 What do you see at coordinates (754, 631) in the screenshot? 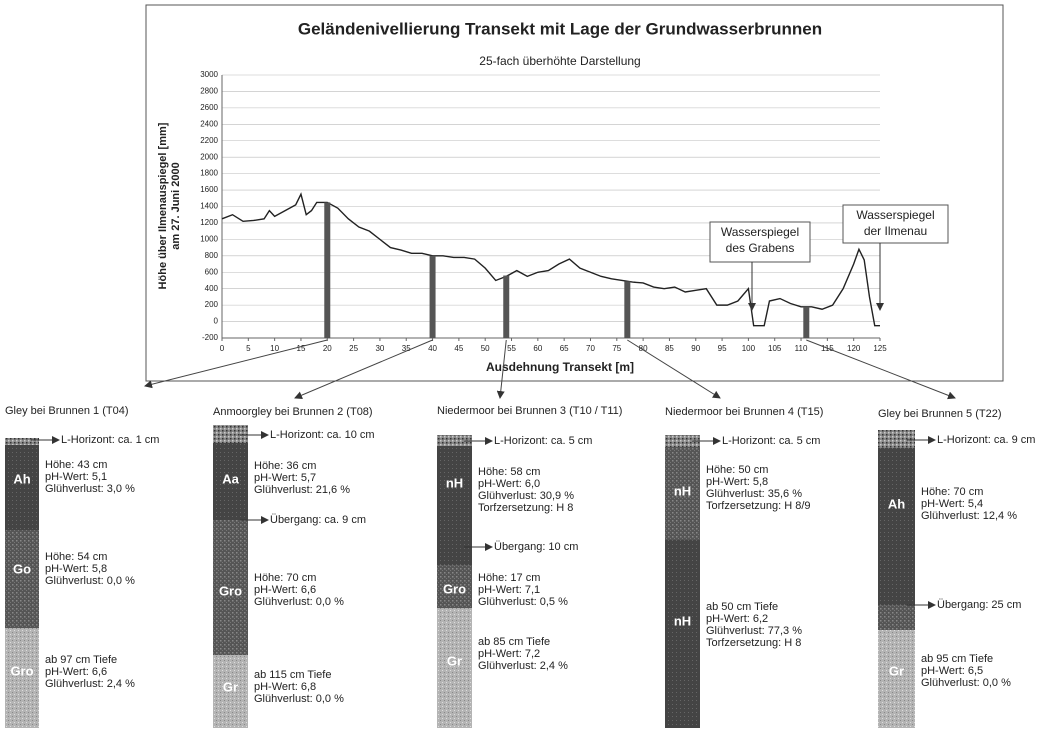
I see `profile-note: Glühverlust: 77,3 %` at bounding box center [754, 631].